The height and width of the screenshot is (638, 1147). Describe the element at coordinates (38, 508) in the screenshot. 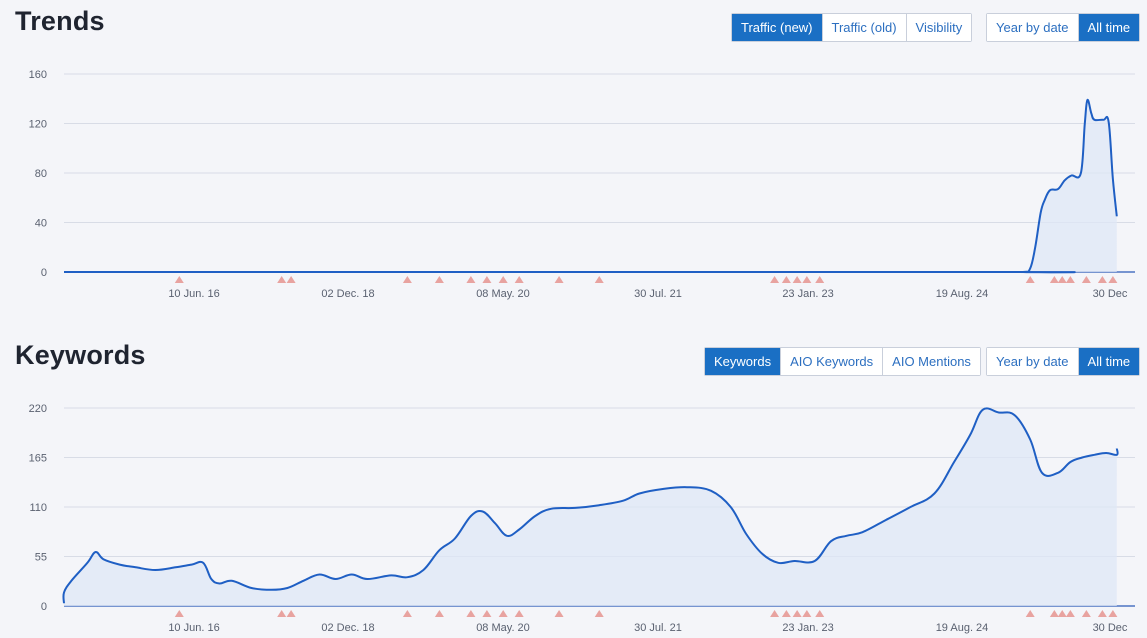

I see `y-tick-label: 110` at that location.